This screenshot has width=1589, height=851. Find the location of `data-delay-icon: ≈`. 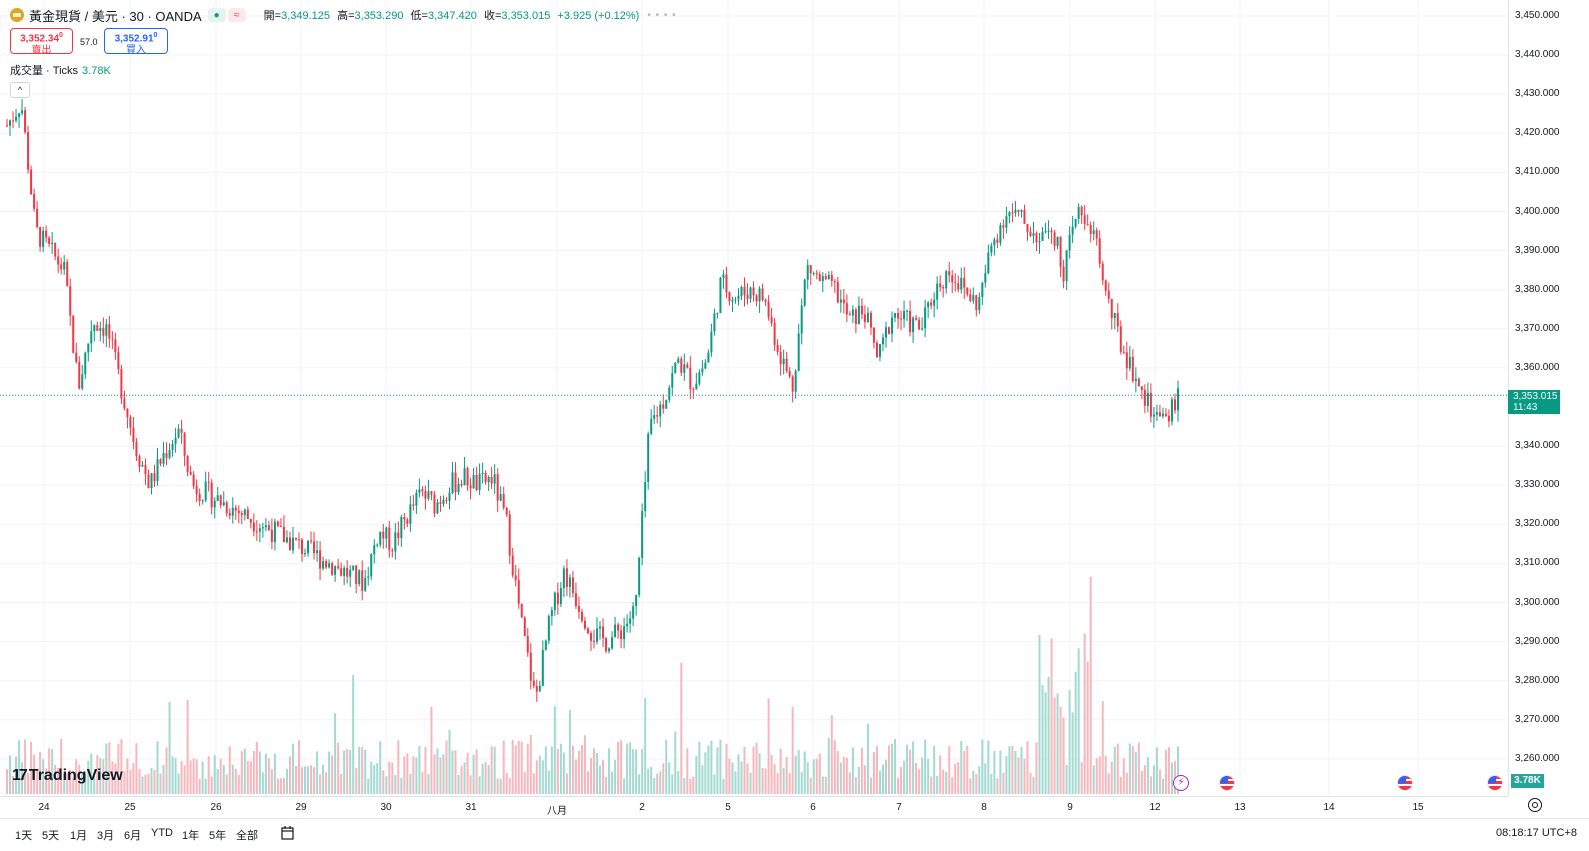

data-delay-icon: ≈ is located at coordinates (236, 15).